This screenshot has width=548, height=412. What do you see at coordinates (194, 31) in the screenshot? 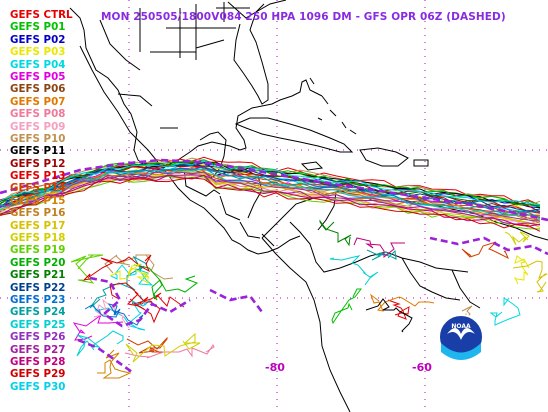
I see `us-interior-borders` at bounding box center [194, 31].